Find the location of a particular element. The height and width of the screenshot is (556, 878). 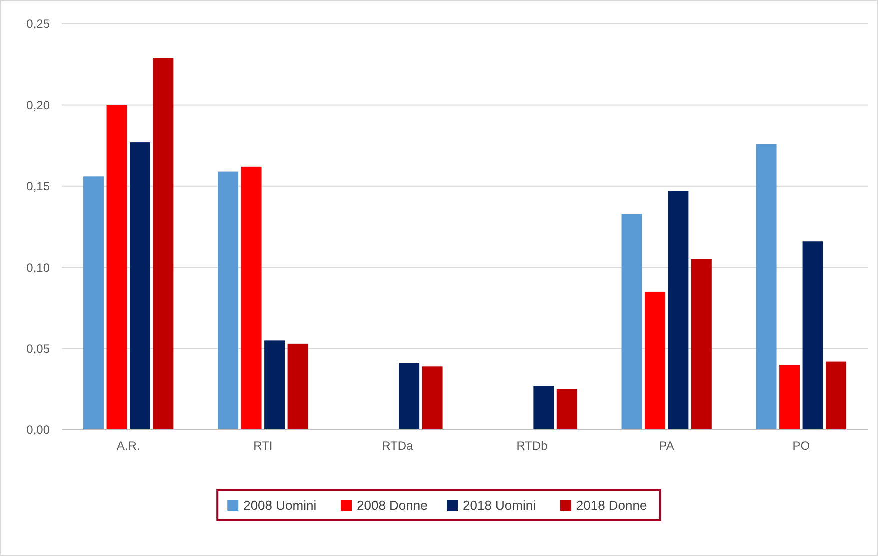

y-tick-label: 0,05 is located at coordinates (38, 349).